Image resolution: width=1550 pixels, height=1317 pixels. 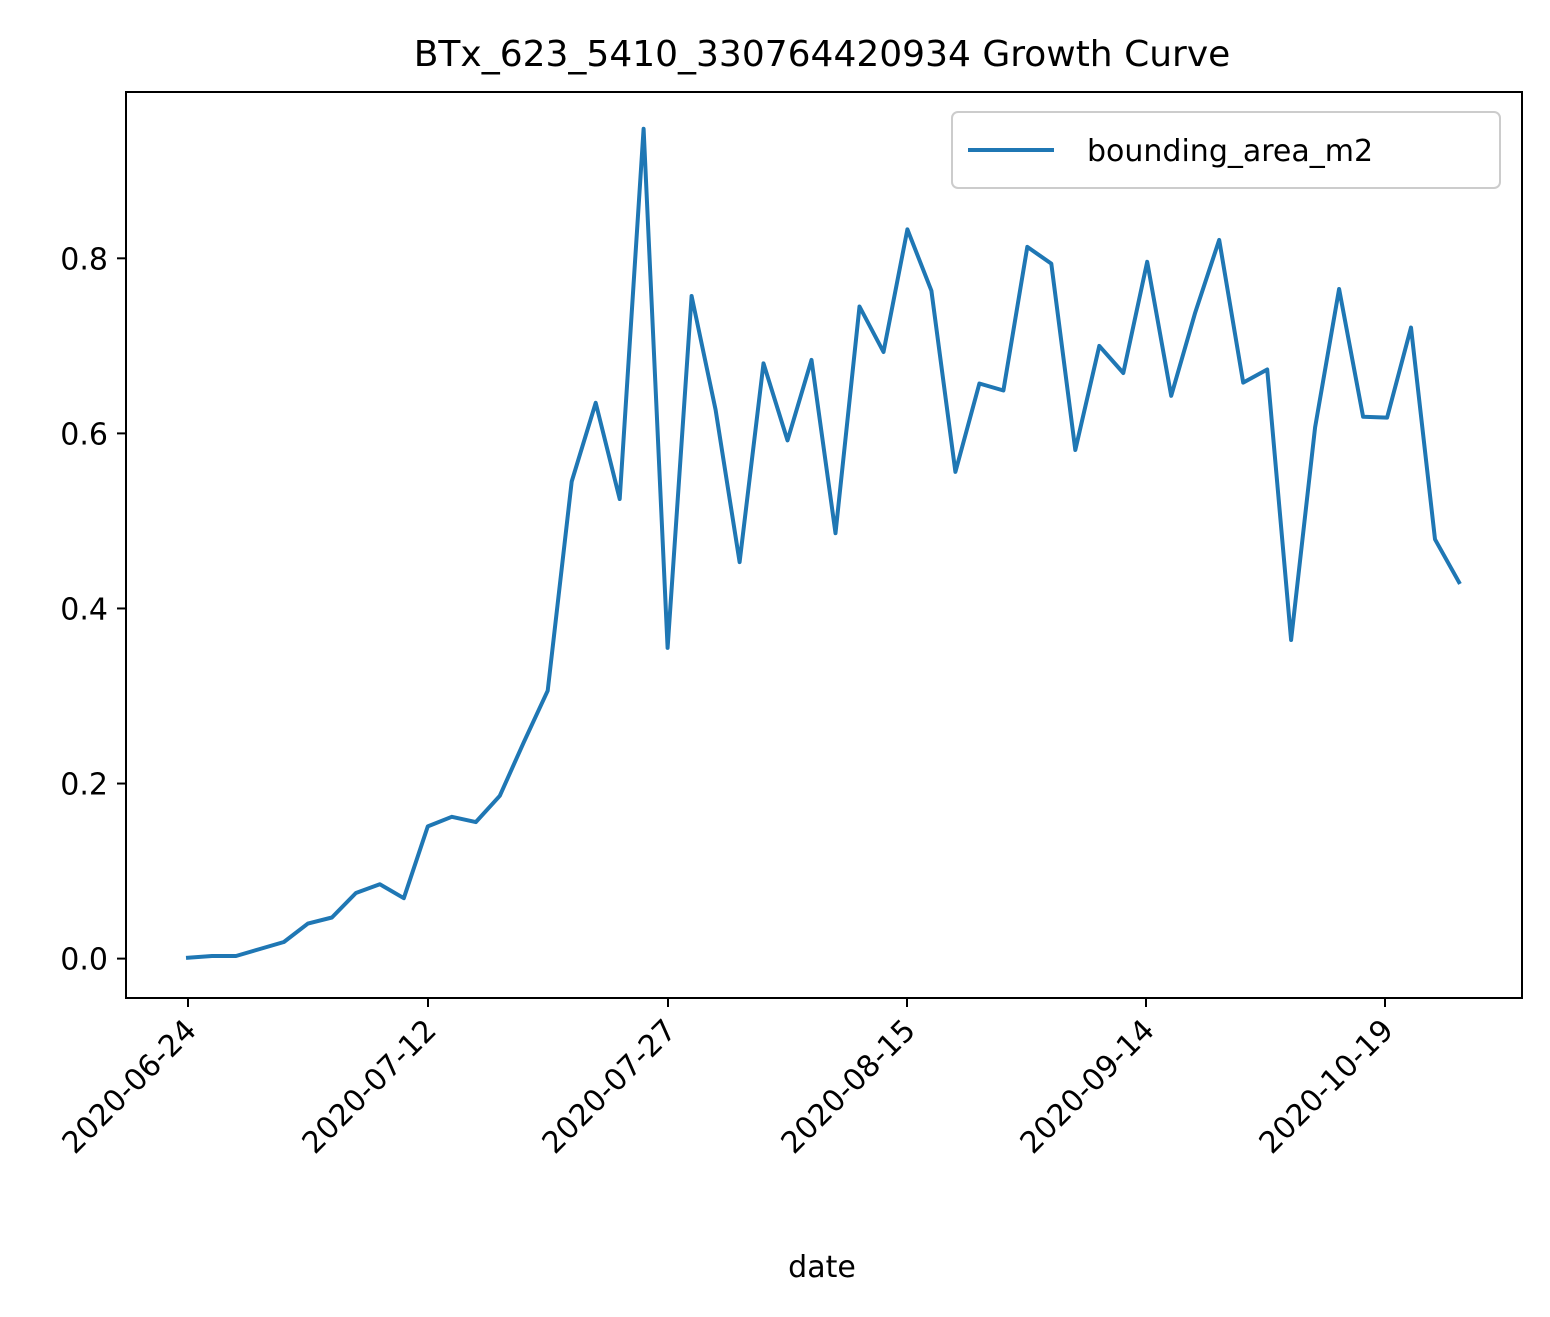 I want to click on y-axis: 0.0 0.2 0.4 0.6 0.8, so click(x=93, y=610).